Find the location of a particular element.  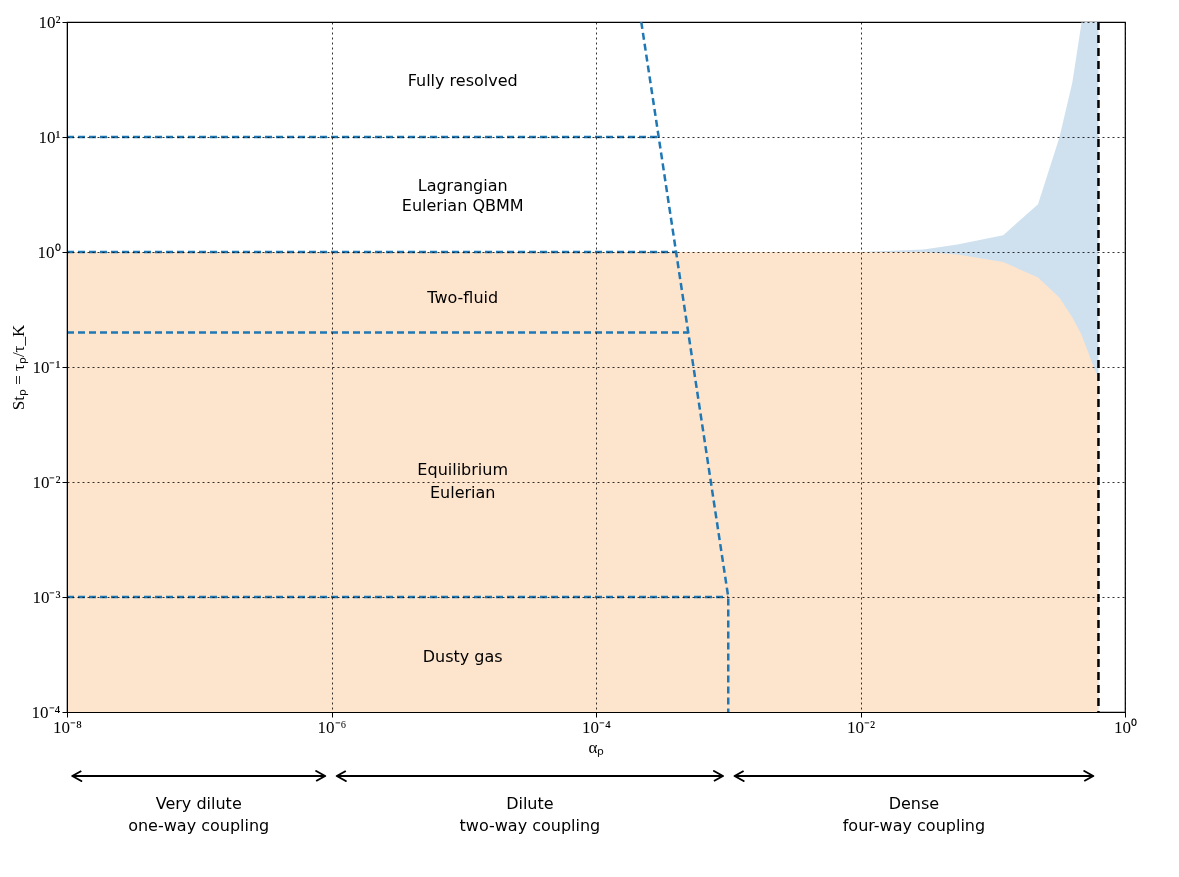

y-tick-label: 10⁰ is located at coordinates (49, 252).